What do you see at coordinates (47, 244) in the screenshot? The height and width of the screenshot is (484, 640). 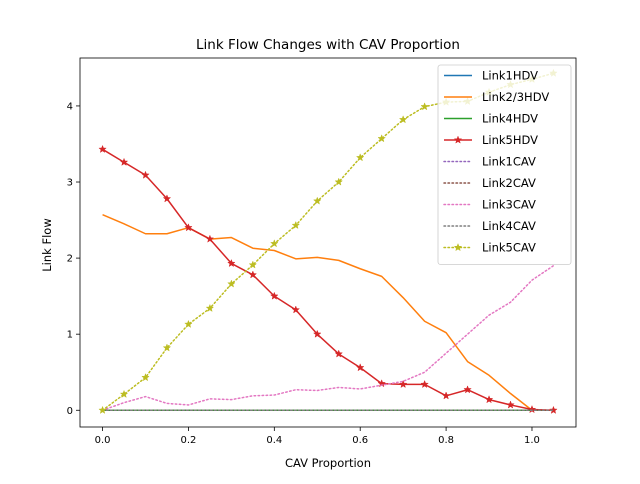 I see `y-axis-label: Link Flow` at bounding box center [47, 244].